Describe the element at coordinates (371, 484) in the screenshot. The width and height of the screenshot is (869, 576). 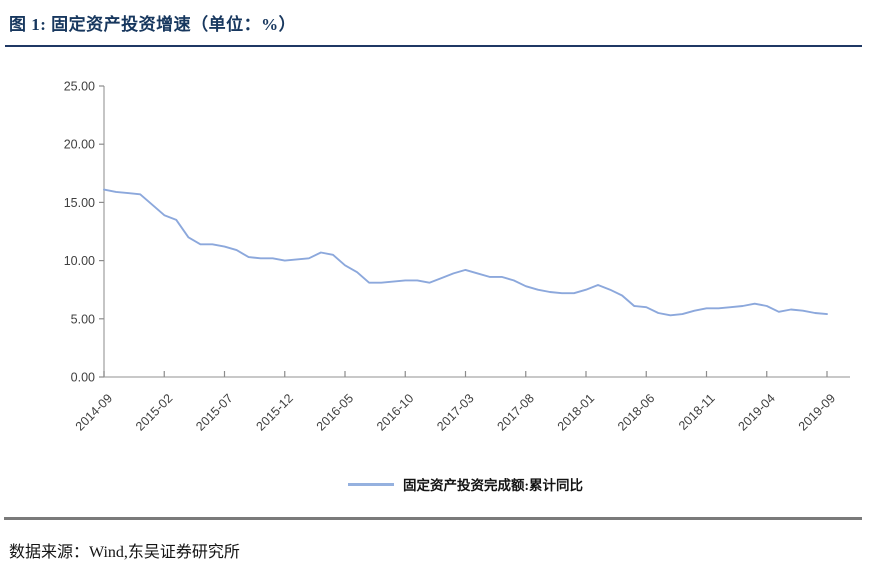
I see `legend-line-swatch` at that location.